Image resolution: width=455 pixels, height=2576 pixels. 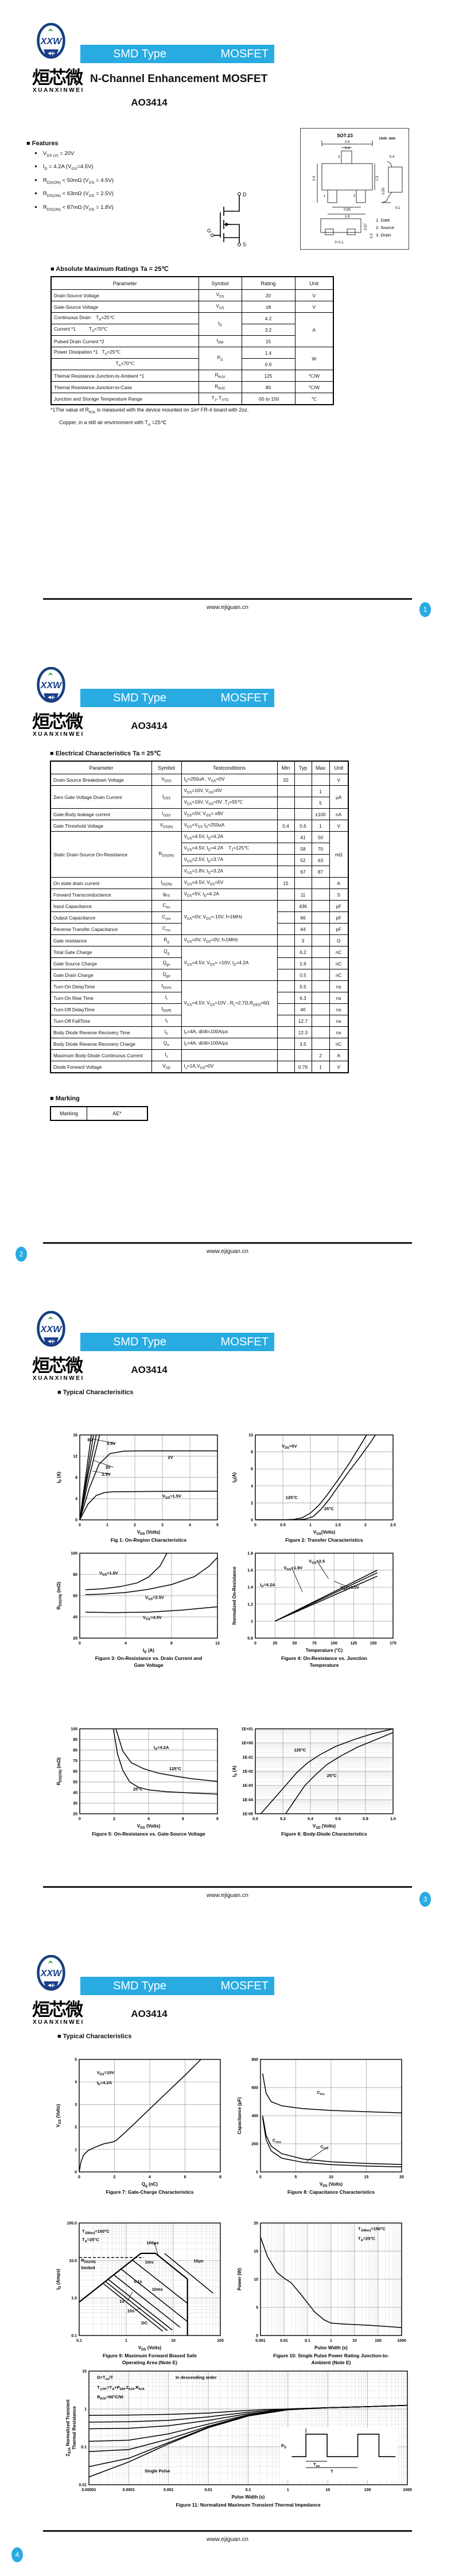 What do you see at coordinates (314, 283) in the screenshot?
I see `column-header: Unit` at bounding box center [314, 283].